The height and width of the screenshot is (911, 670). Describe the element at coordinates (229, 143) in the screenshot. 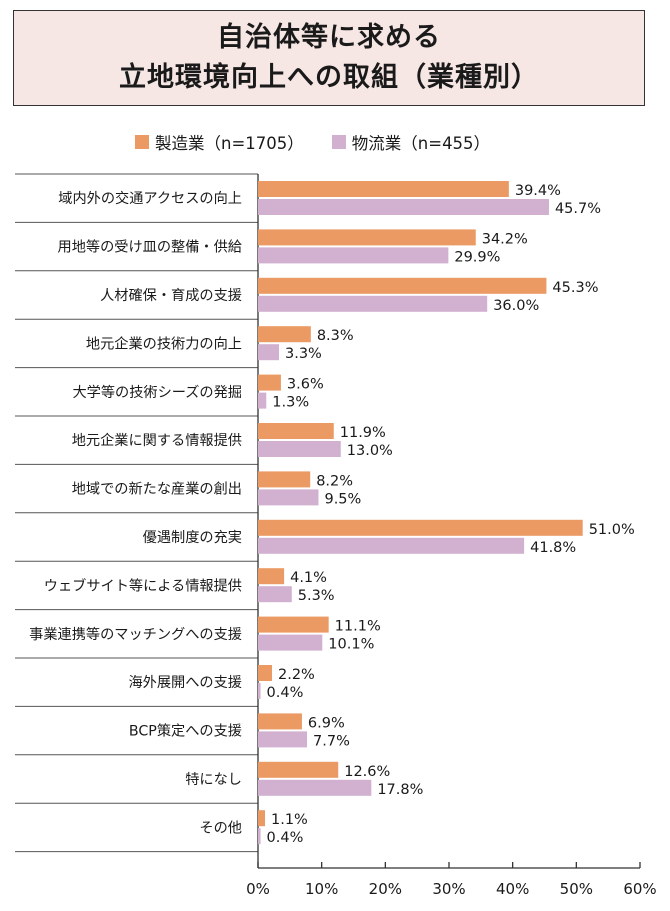

I see `legend-label-manufacturing: 製造業（n=1705）` at that location.